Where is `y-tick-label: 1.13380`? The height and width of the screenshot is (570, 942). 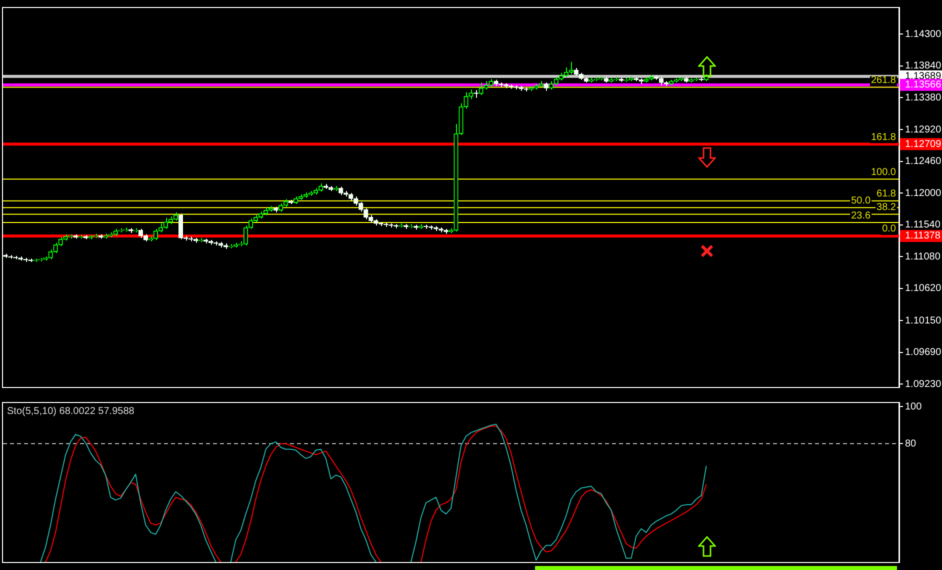
y-tick-label: 1.13380 is located at coordinates (923, 98).